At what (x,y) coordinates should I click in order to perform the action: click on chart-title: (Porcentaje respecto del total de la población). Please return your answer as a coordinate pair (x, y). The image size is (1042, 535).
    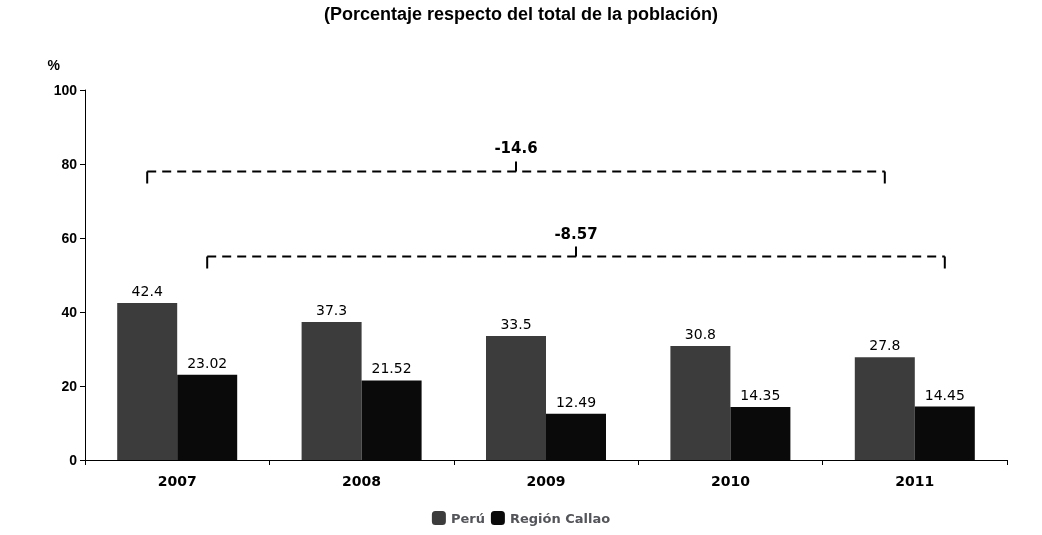
    Looking at the image, I should click on (521, 14).